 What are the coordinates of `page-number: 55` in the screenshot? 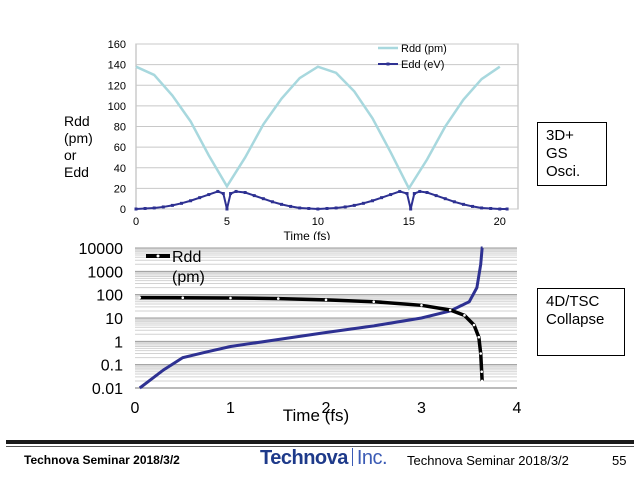 It's located at (619, 460).